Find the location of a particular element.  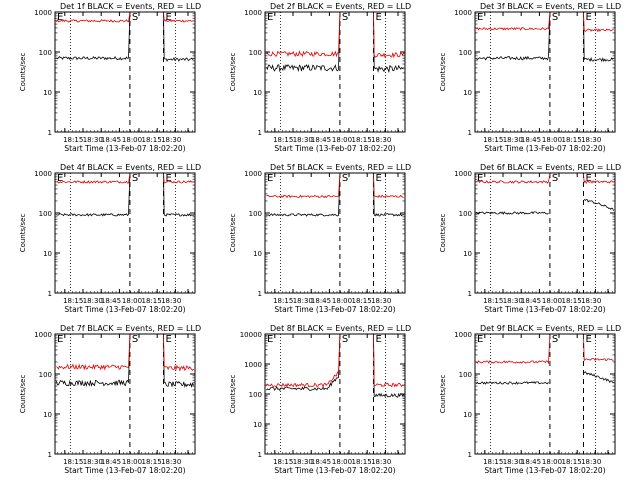

panel-title: Det 8f BLACK = Events, RED = LLD is located at coordinates (340, 328).